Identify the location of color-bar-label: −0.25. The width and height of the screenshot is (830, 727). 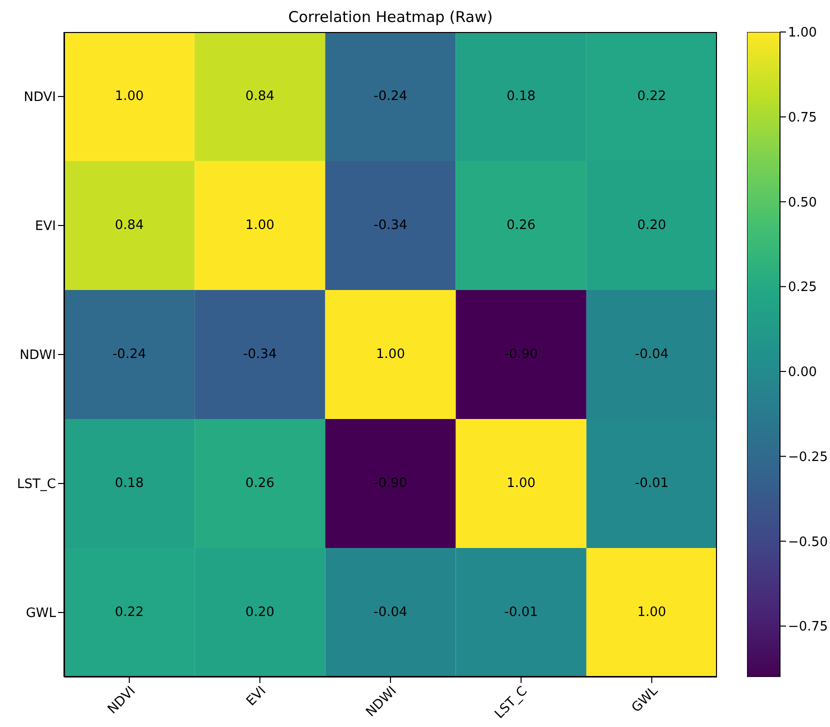
(808, 457).